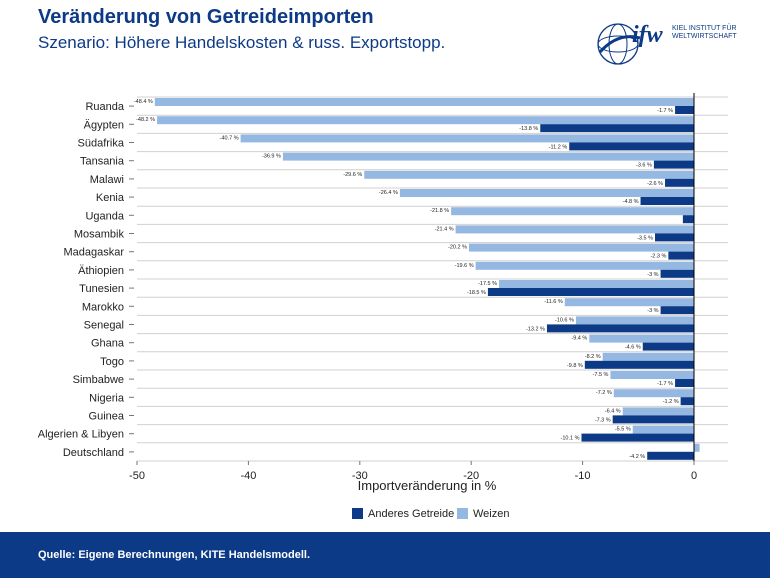  What do you see at coordinates (644, 166) in the screenshot?
I see `data-label-anderes-getreide: -3.6 %` at bounding box center [644, 166].